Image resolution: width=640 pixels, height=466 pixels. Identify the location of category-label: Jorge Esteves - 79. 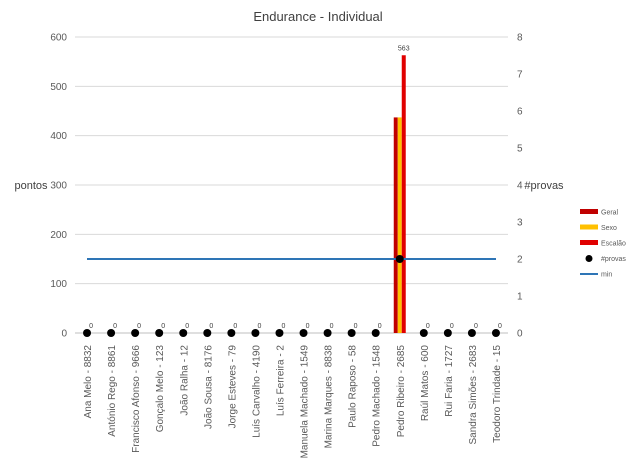
(232, 387).